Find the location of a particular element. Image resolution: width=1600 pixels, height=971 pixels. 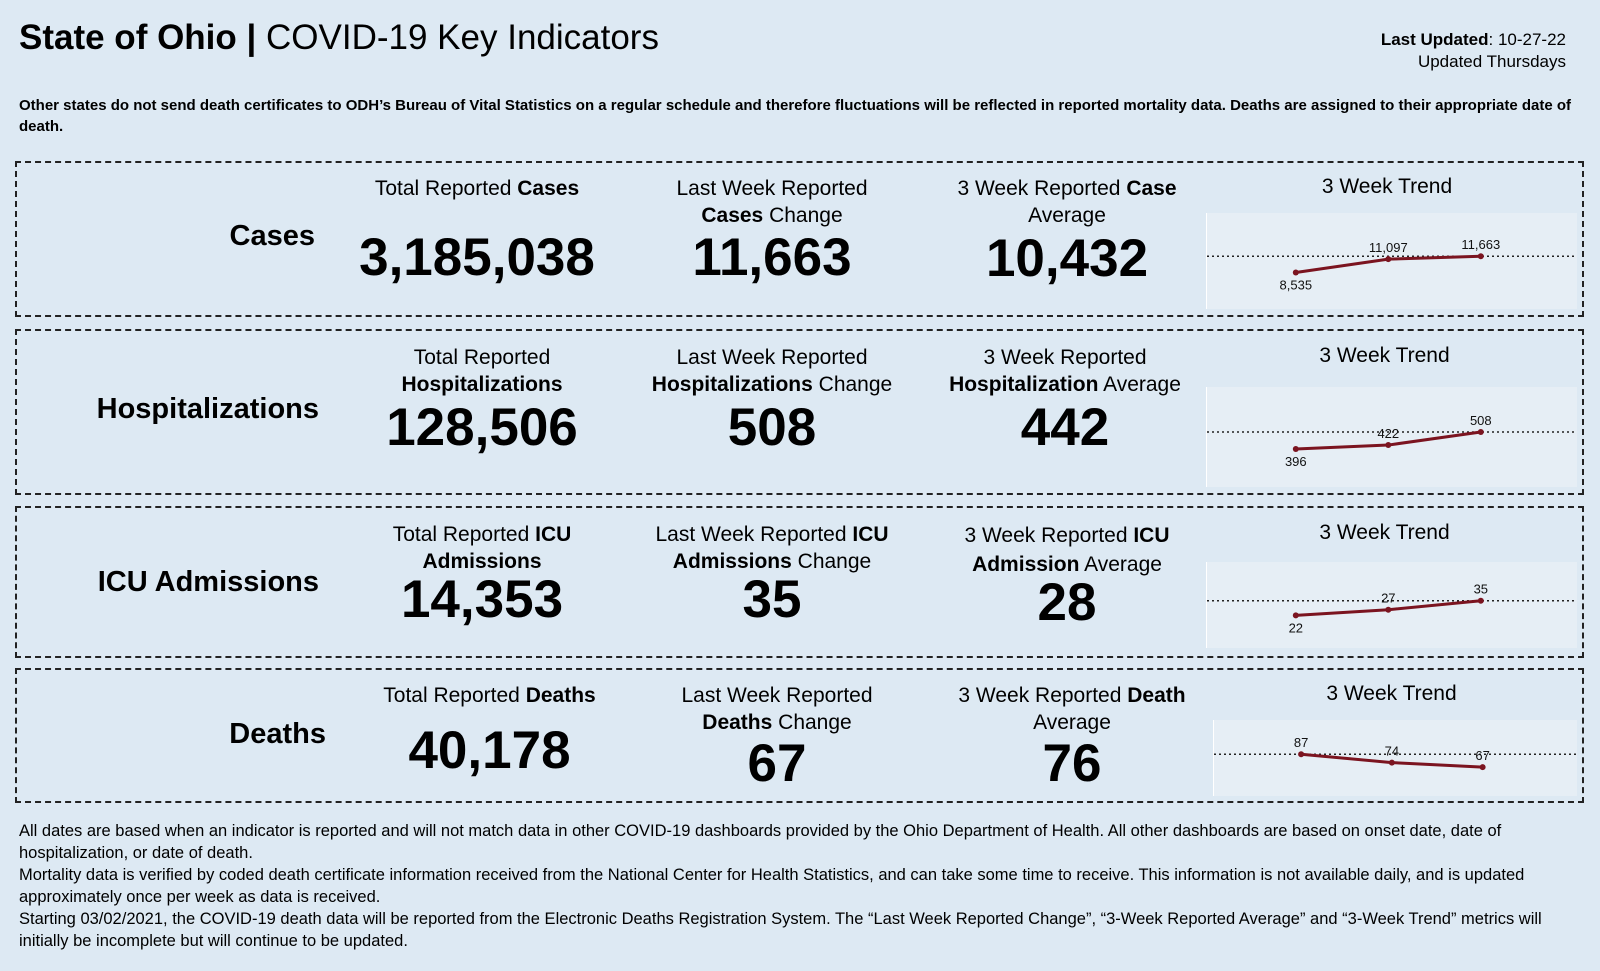

average-metric: 3 Week Reported ICU Admission Average 28 is located at coordinates (1067, 577).